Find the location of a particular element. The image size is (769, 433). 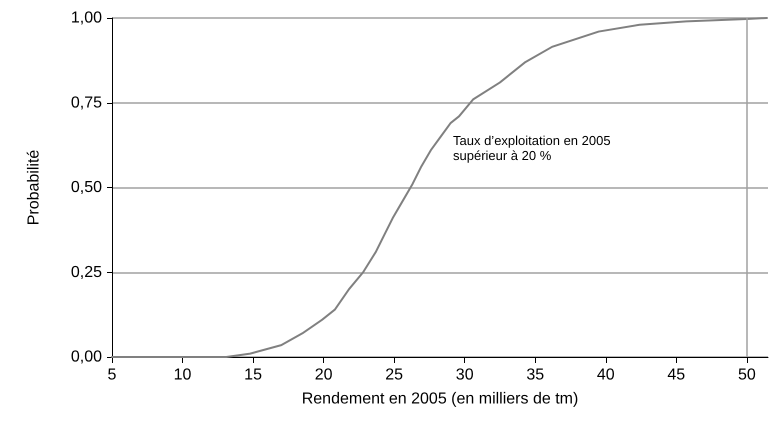

x-tick-label: 40 is located at coordinates (605, 375).